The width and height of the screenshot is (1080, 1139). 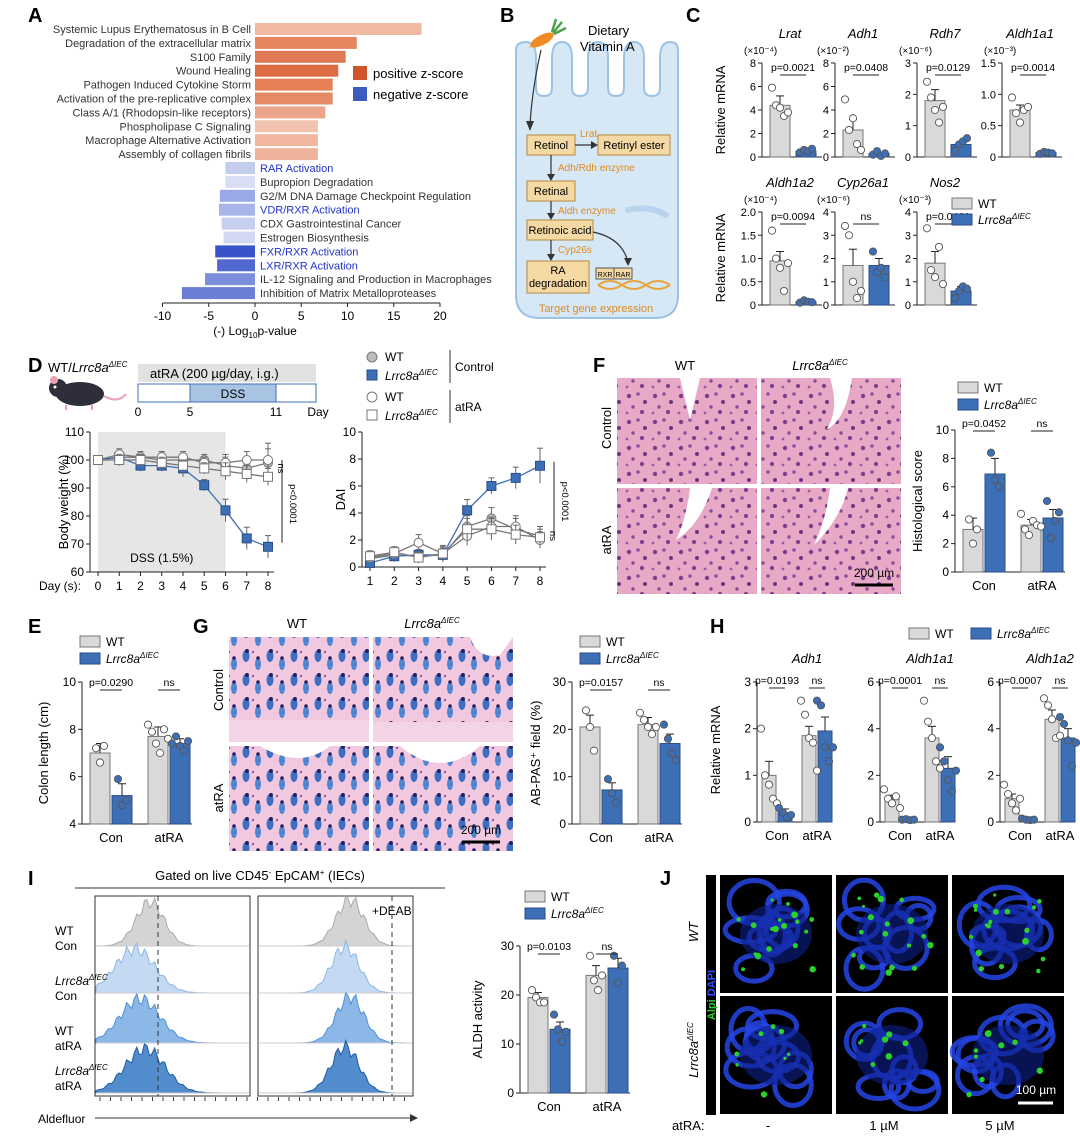 I want to click on c-cyp26a1-wt-point, so click(x=861, y=291).